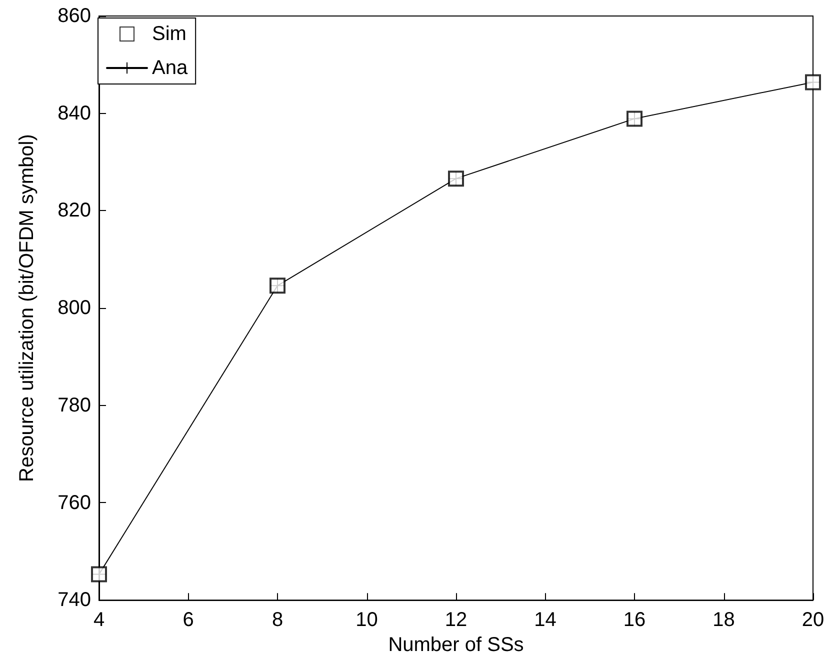  I want to click on x-tick-label: 8, so click(278, 620).